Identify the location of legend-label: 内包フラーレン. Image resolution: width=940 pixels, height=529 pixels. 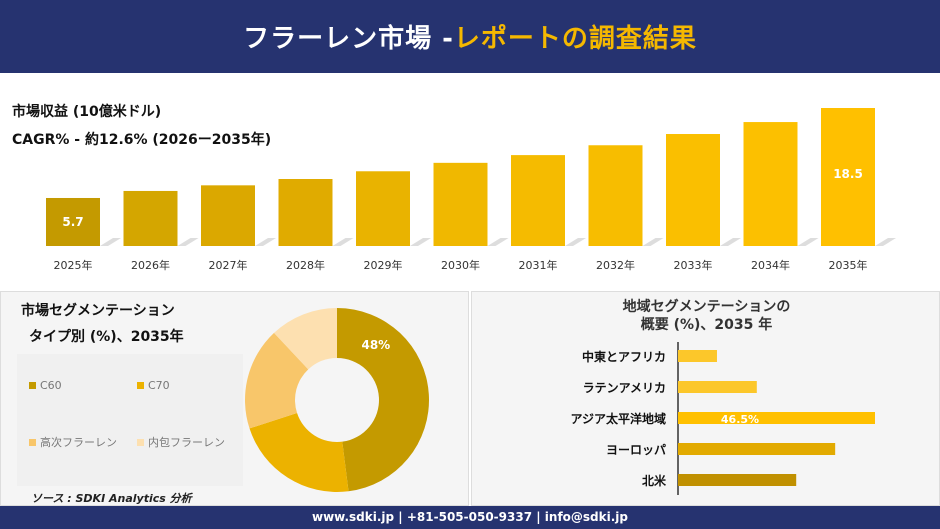
(186, 442).